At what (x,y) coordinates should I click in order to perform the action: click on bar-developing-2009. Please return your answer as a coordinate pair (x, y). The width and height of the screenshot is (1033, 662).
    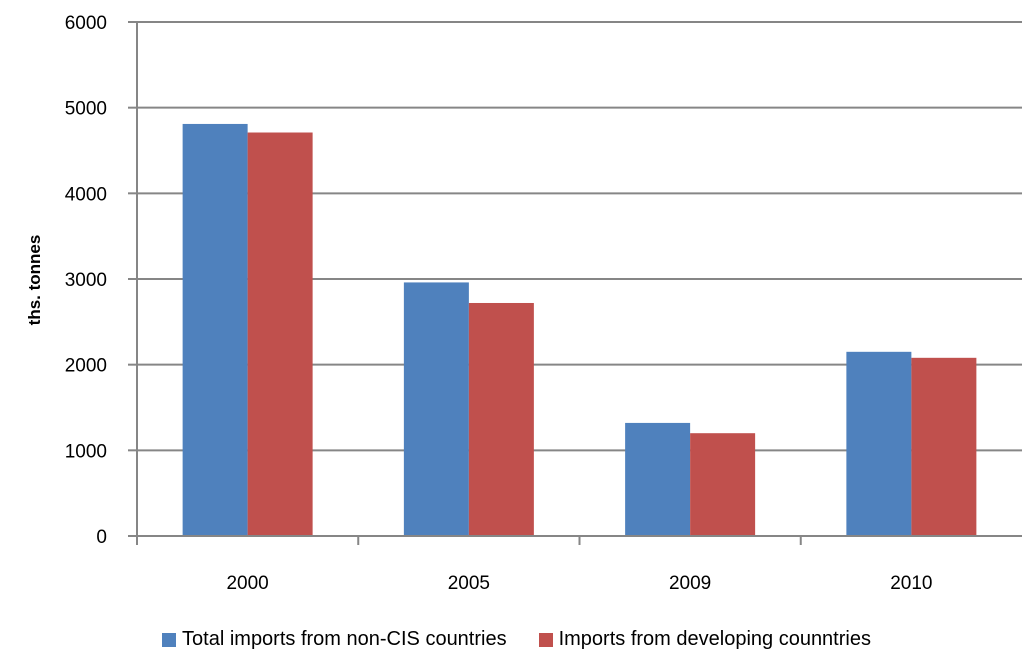
    Looking at the image, I should click on (723, 484).